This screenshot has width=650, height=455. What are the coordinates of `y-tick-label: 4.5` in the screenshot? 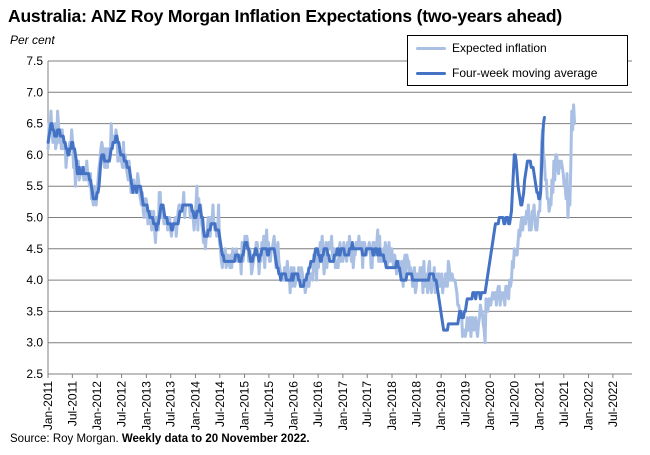 It's located at (34, 249).